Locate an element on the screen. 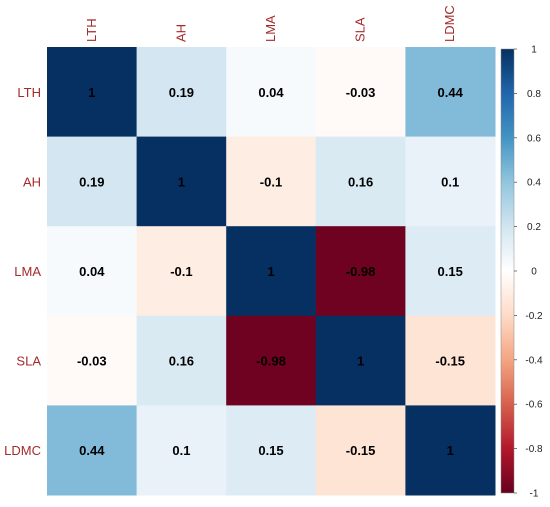 This screenshot has width=550, height=507. heatmap-cell-lth-lth is located at coordinates (92, 92).